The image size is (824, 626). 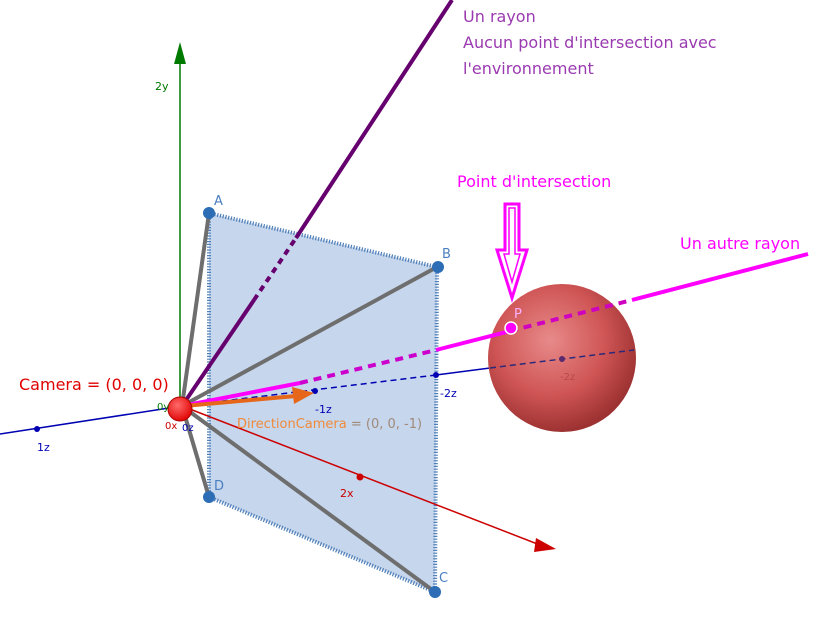 What do you see at coordinates (545, 545) in the screenshot?
I see `x-axis-arrowhead` at bounding box center [545, 545].